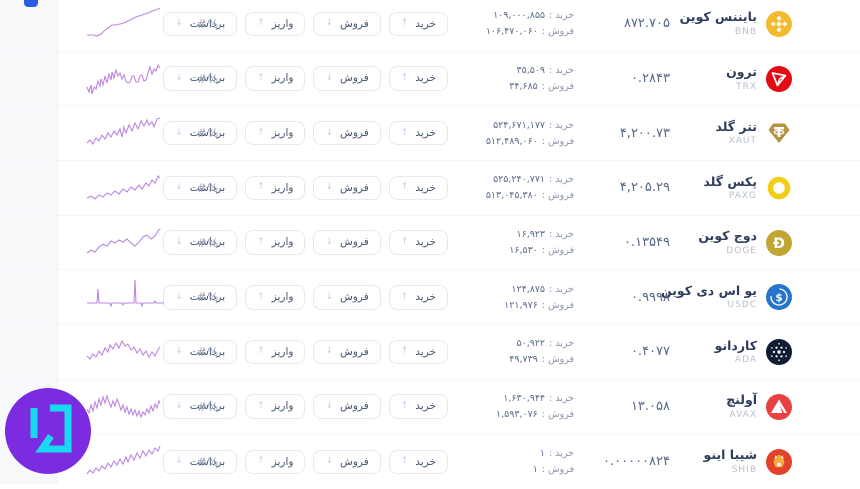  I want to click on sell-quote-line: فروش : ۴۹,۷۳۹, so click(514, 359).